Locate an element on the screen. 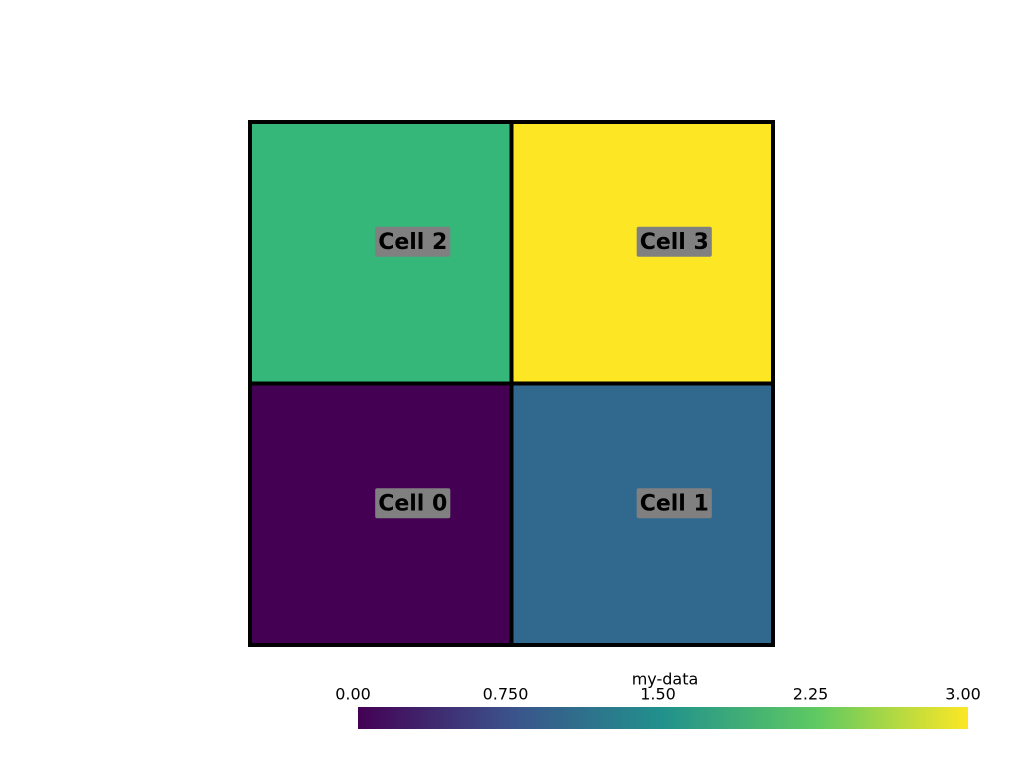 Image resolution: width=1024 pixels, height=768 pixels. colorbar-tick-label: 3.00 is located at coordinates (963, 694).